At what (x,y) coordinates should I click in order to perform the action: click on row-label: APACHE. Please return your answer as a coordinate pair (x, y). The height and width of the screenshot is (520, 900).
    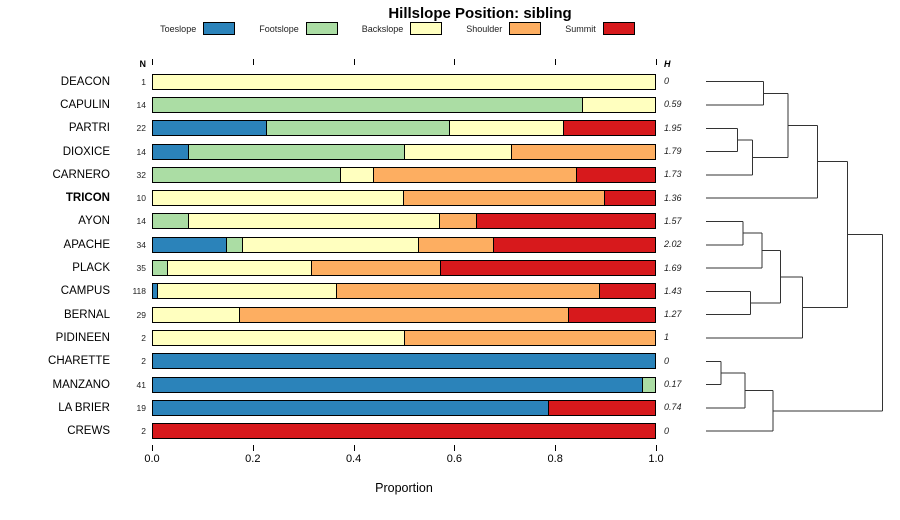
    Looking at the image, I should click on (86, 244).